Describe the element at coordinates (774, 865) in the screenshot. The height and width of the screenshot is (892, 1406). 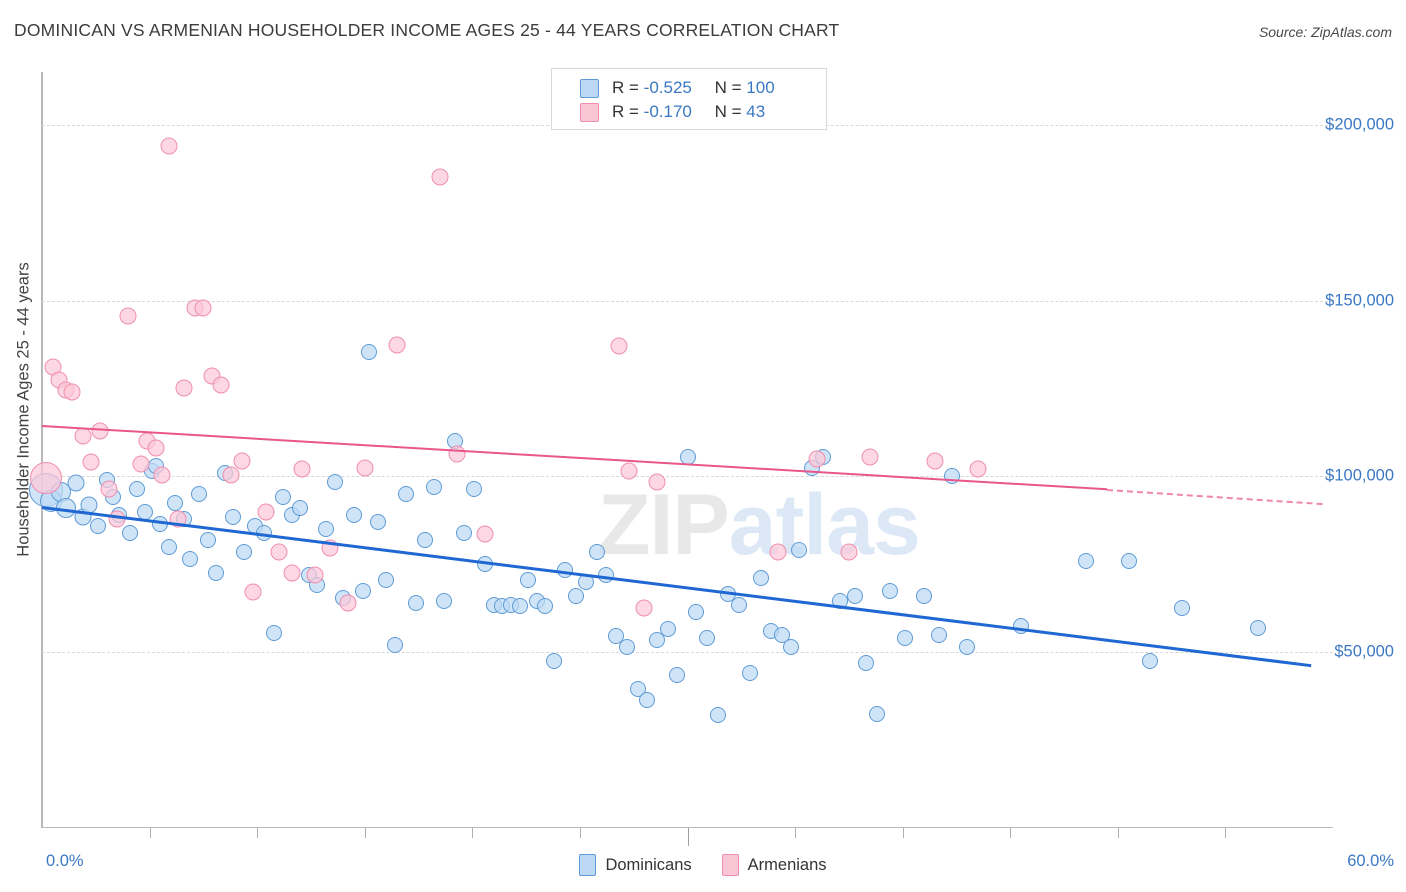
I see `legend-item-armenians: Armenians` at that location.